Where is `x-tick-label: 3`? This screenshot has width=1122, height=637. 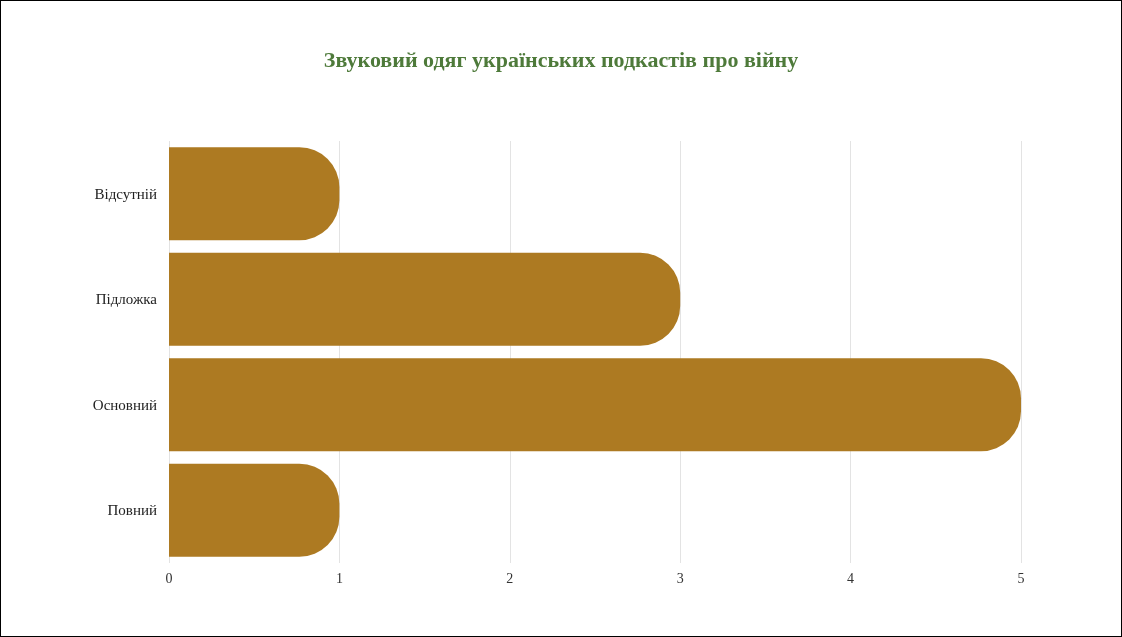
x-tick-label: 3 is located at coordinates (680, 578).